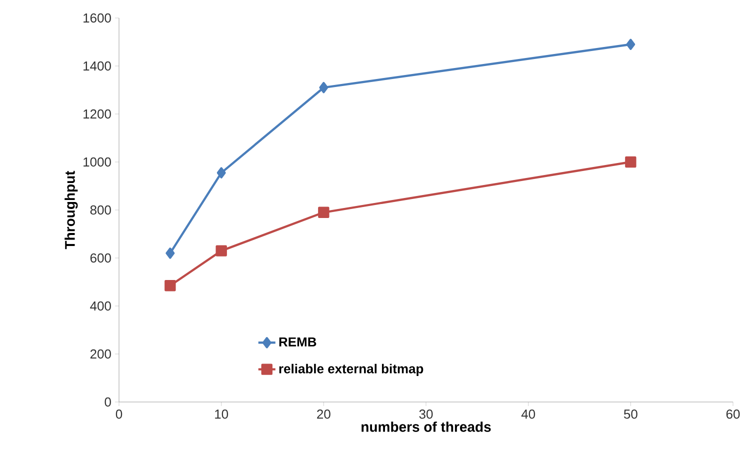  I want to click on x-tick-label: 40, so click(528, 414).